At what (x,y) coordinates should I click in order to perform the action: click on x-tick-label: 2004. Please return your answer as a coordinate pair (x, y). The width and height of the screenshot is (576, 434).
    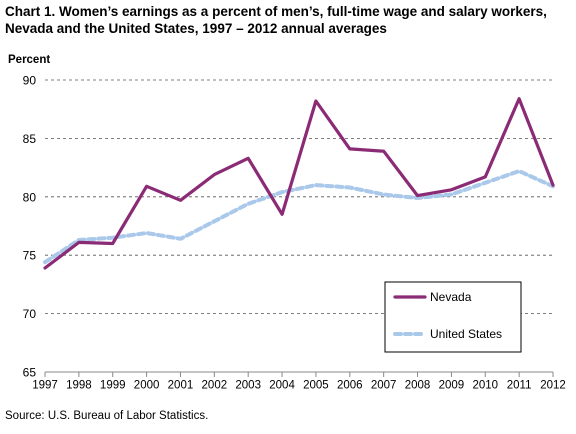
    Looking at the image, I should click on (282, 386).